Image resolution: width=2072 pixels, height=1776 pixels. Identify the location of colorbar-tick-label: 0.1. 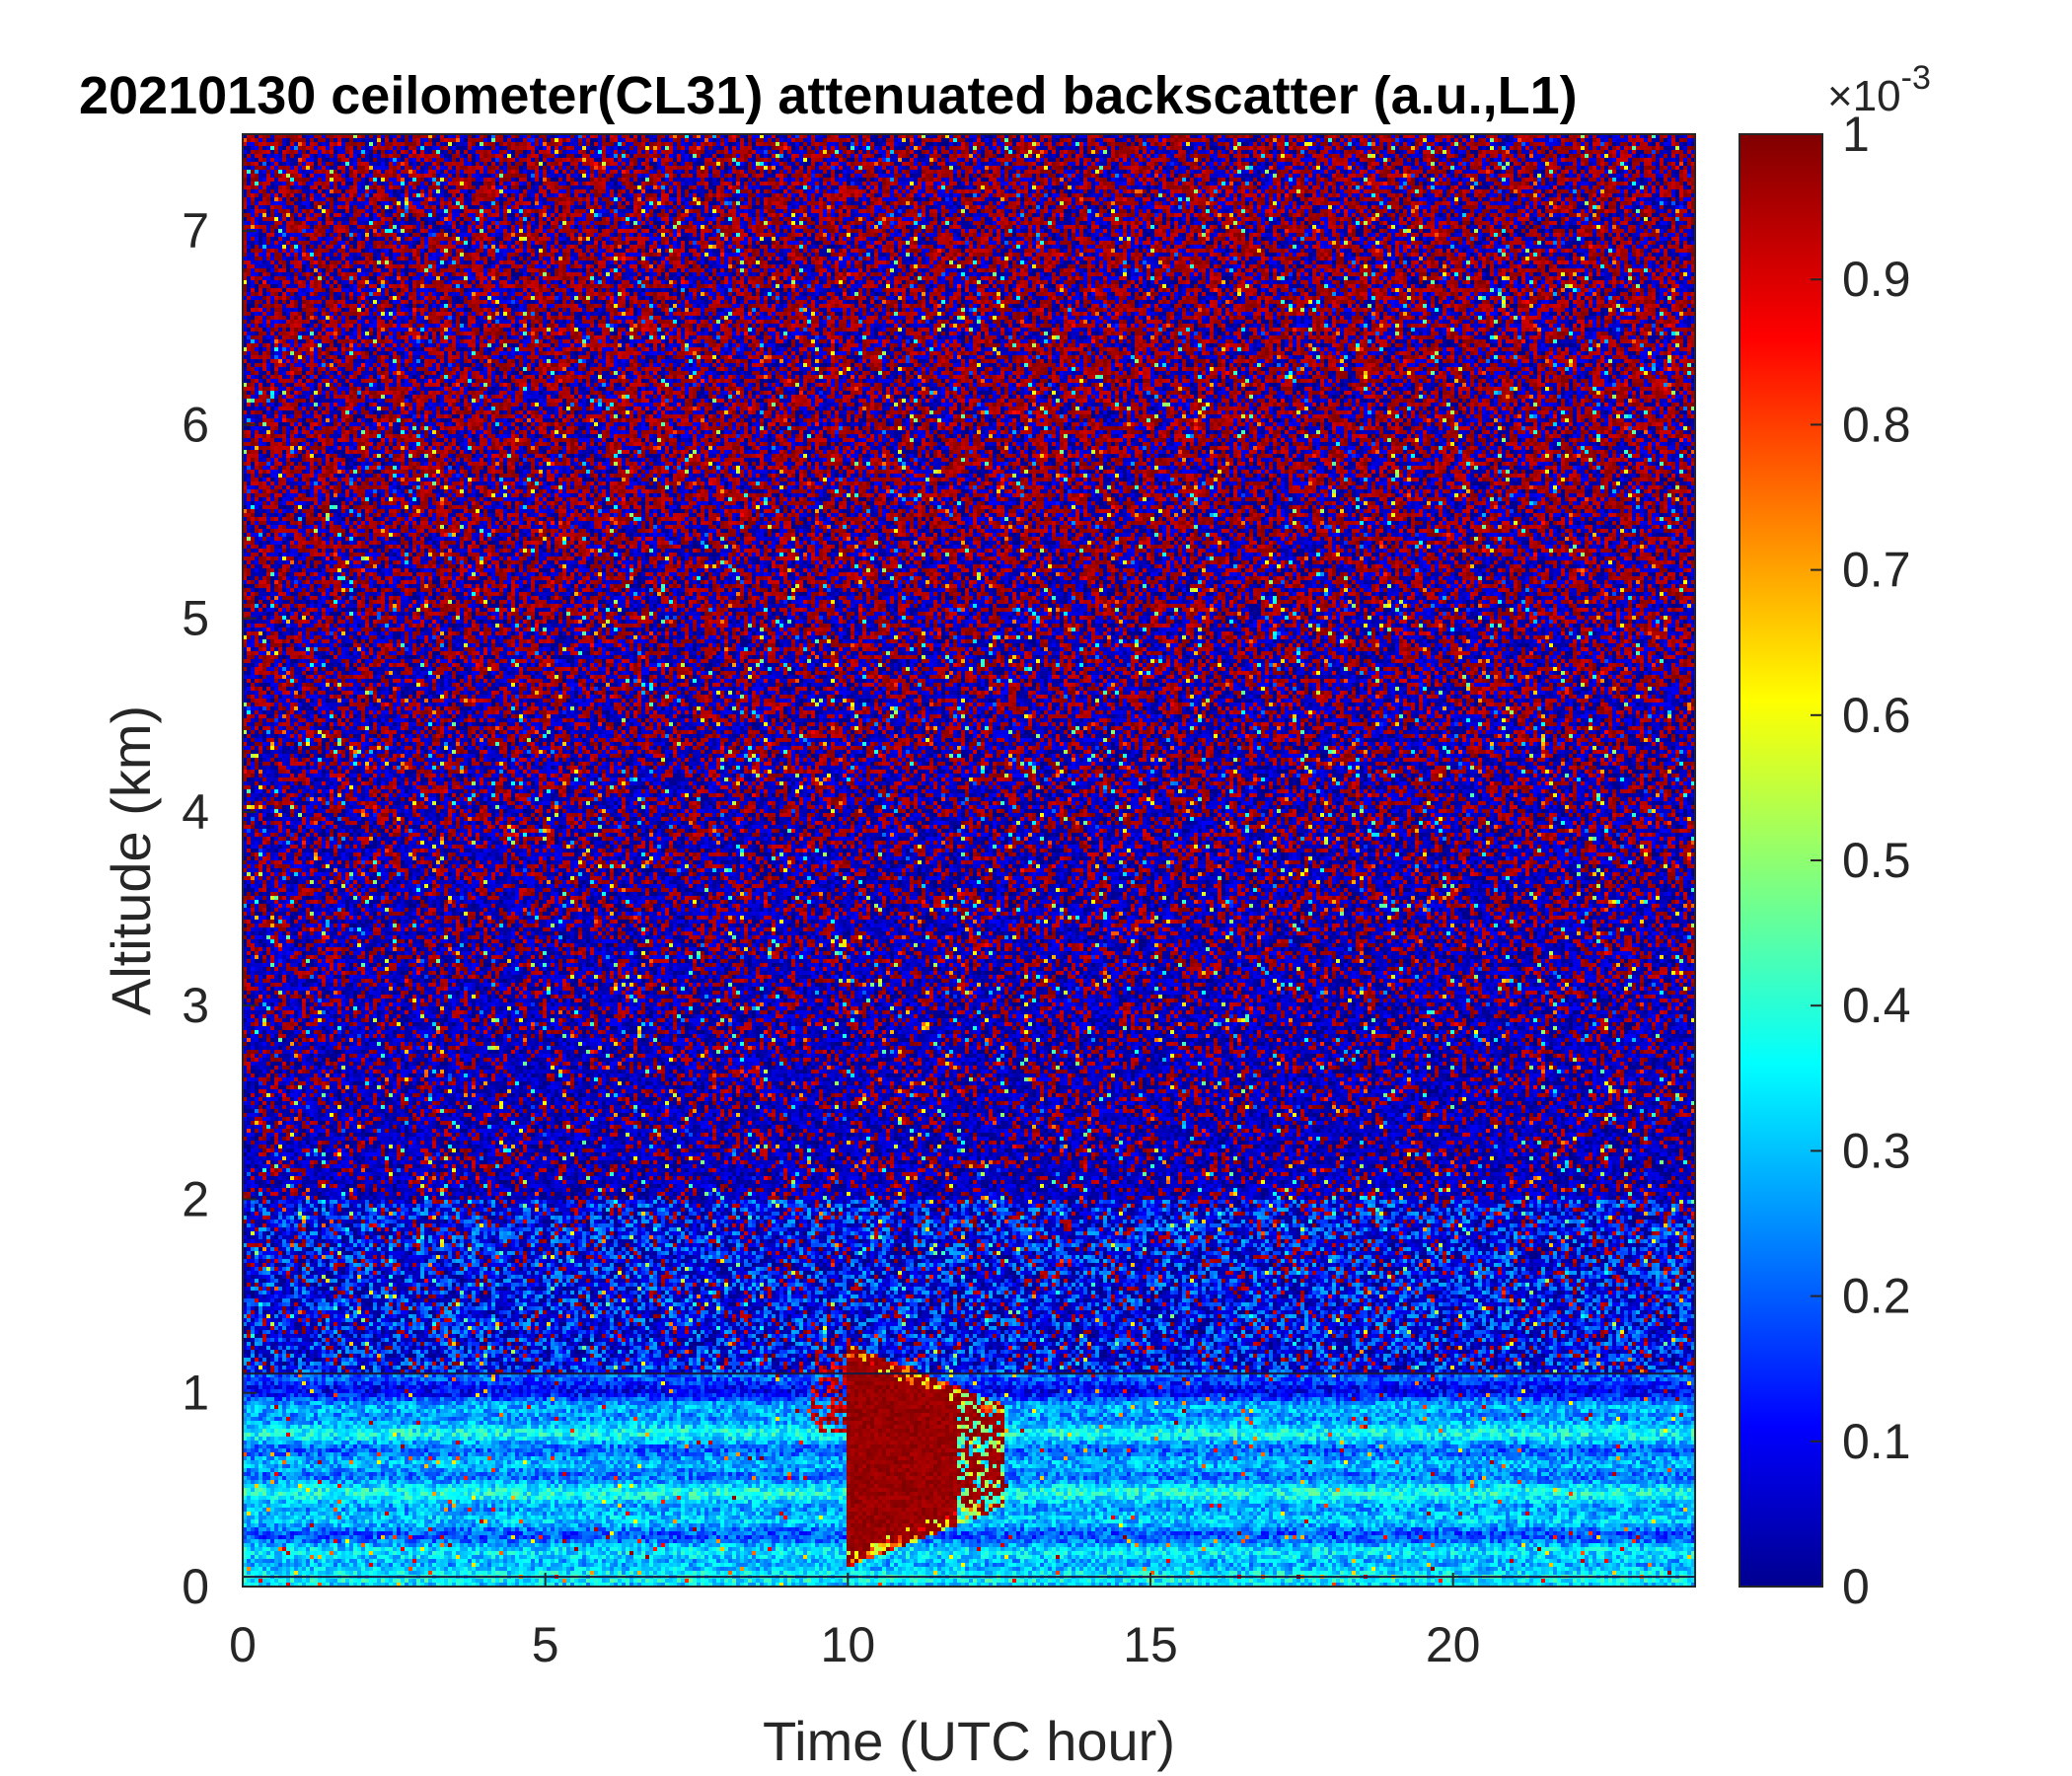
(1877, 1441).